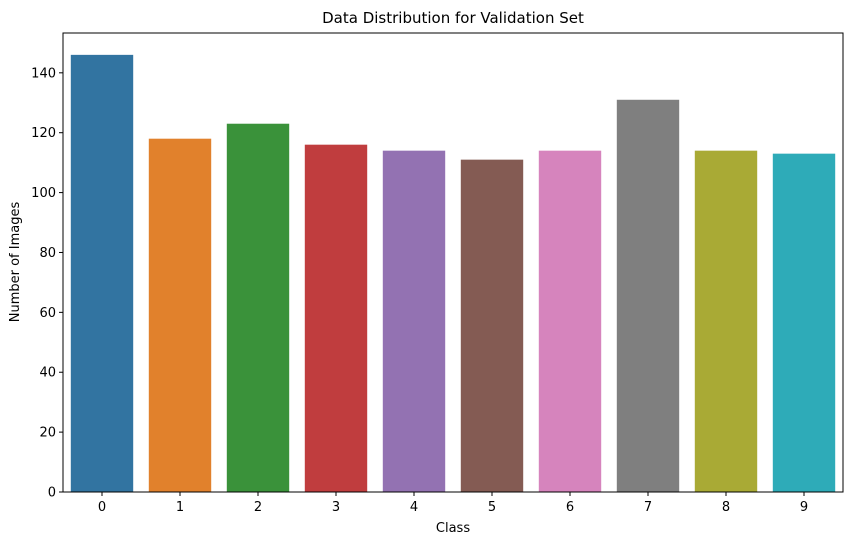  Describe the element at coordinates (726, 507) in the screenshot. I see `x-tick-label: 8` at that location.